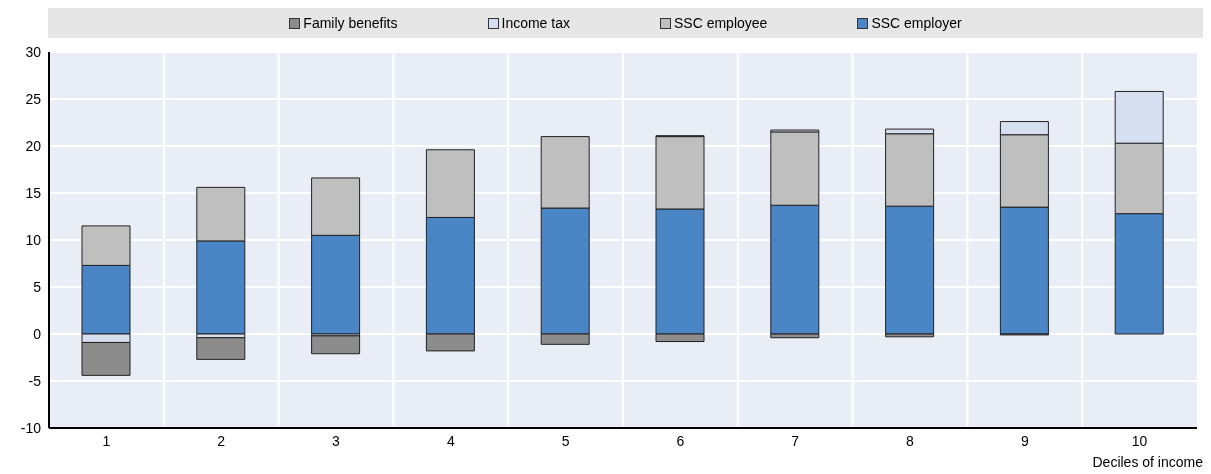 Image resolution: width=1211 pixels, height=474 pixels. Describe the element at coordinates (910, 440) in the screenshot. I see `x-tick-label: 8` at that location.